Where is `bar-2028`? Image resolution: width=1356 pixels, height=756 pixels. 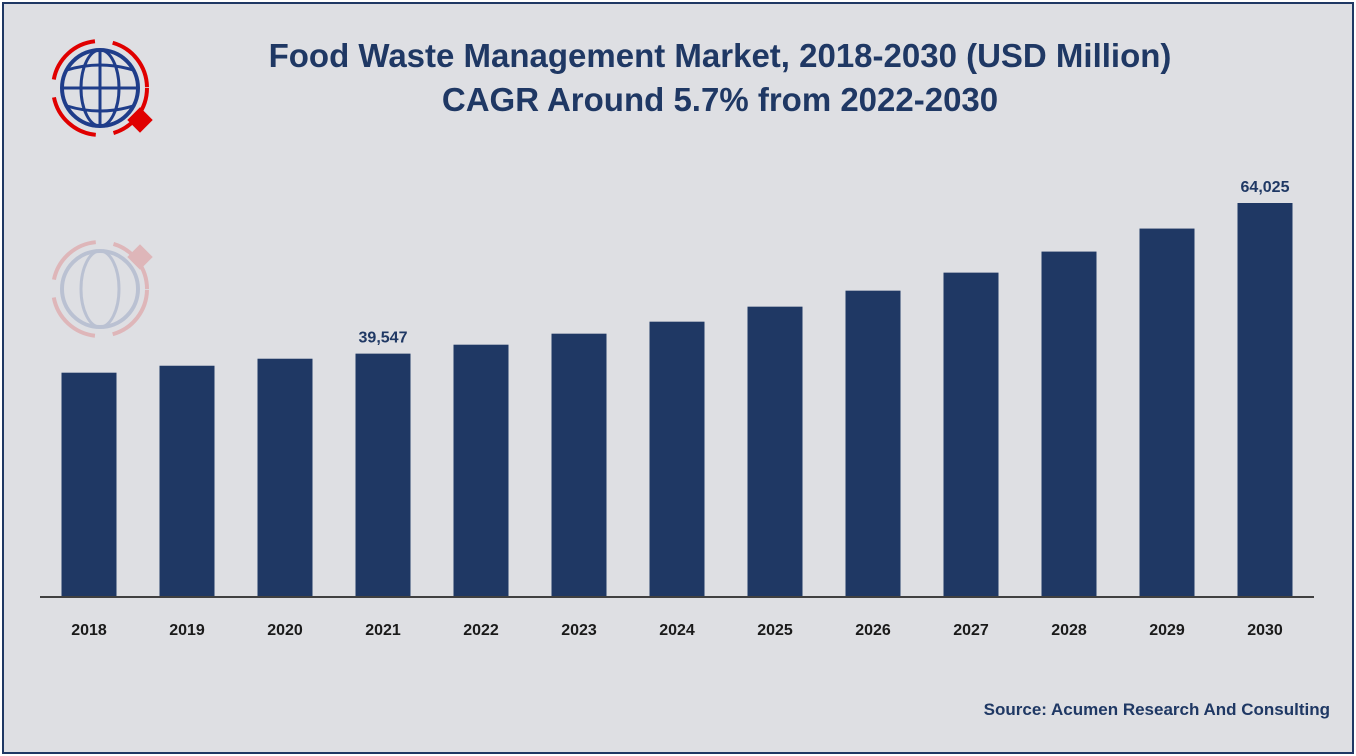 bar-2028 is located at coordinates (1069, 424).